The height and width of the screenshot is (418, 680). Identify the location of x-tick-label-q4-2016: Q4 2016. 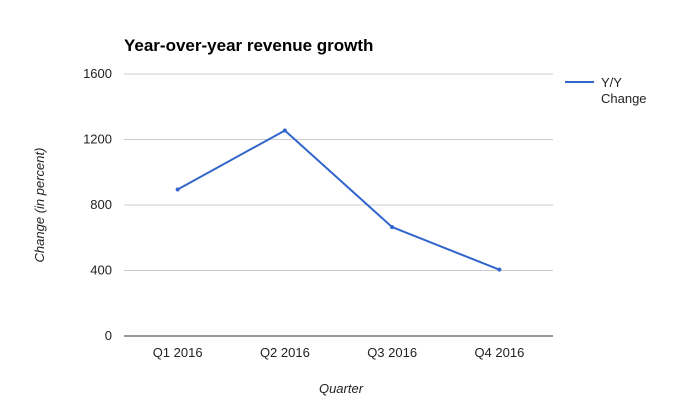
(499, 352).